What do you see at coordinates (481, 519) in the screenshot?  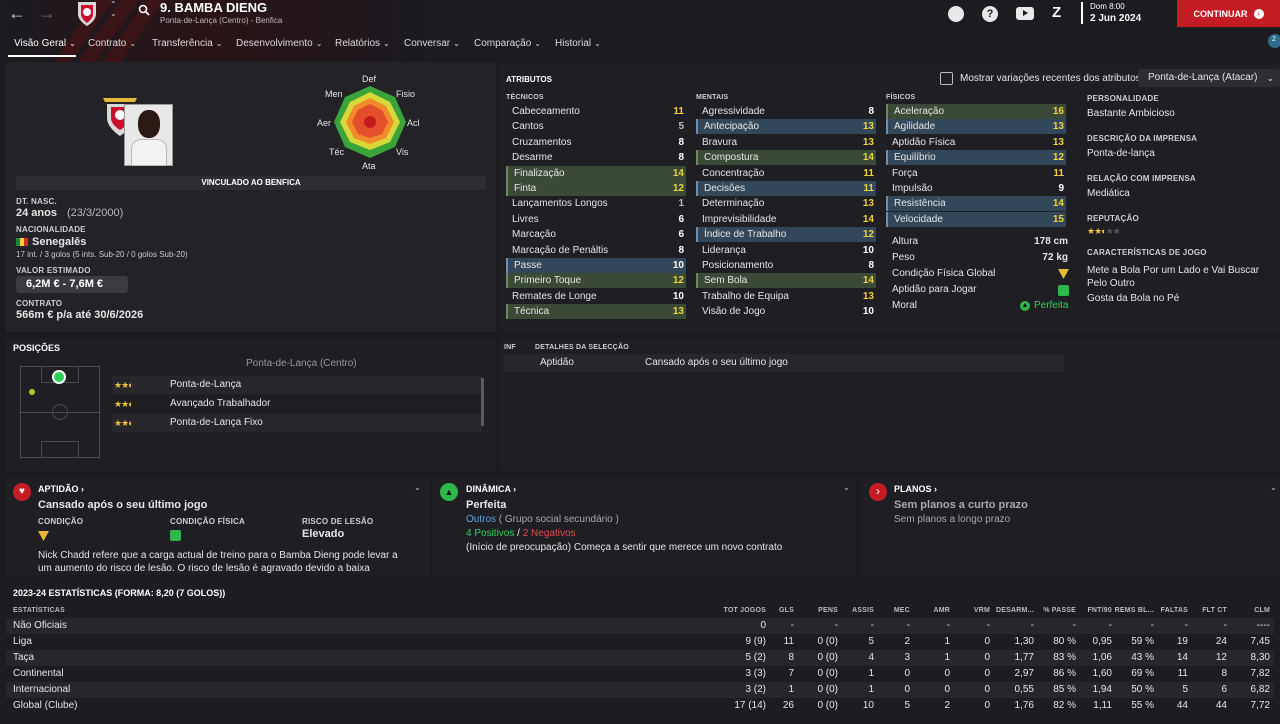 I see `social-group-link: Outros` at bounding box center [481, 519].